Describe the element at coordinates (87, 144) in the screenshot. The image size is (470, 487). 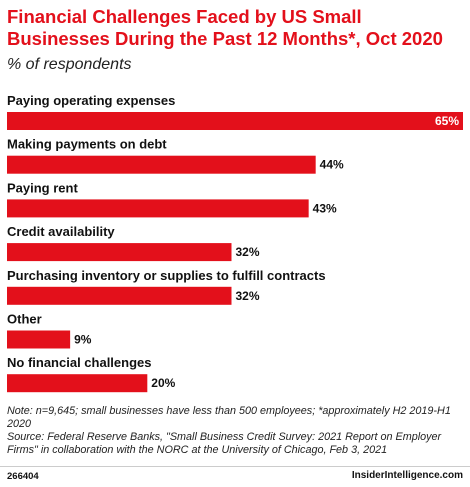
I see `category-label: Making payments on debt` at that location.